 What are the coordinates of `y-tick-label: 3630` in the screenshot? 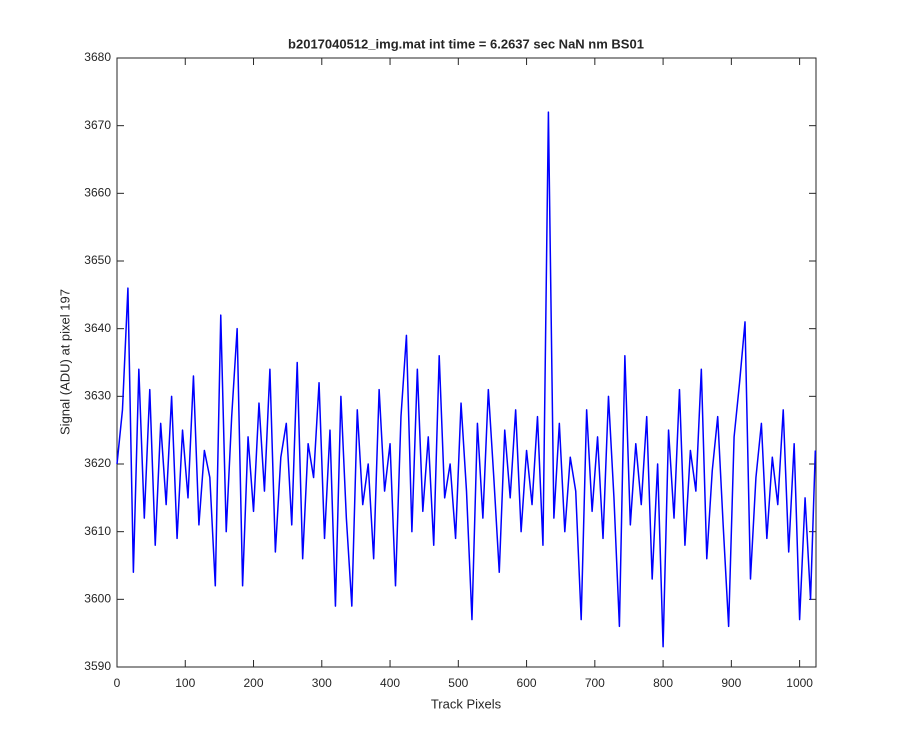 It's located at (97, 396).